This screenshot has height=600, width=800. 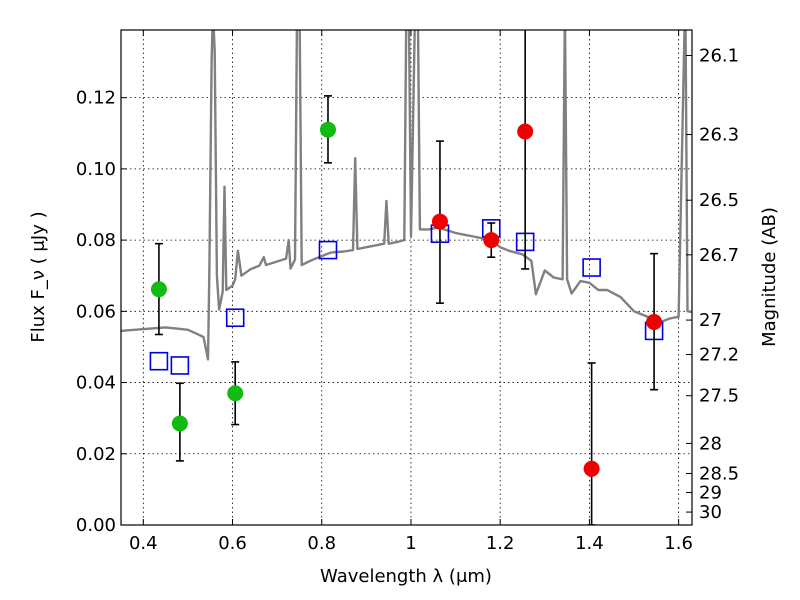 What do you see at coordinates (710, 512) in the screenshot?
I see `right-tick-label: 30` at bounding box center [710, 512].